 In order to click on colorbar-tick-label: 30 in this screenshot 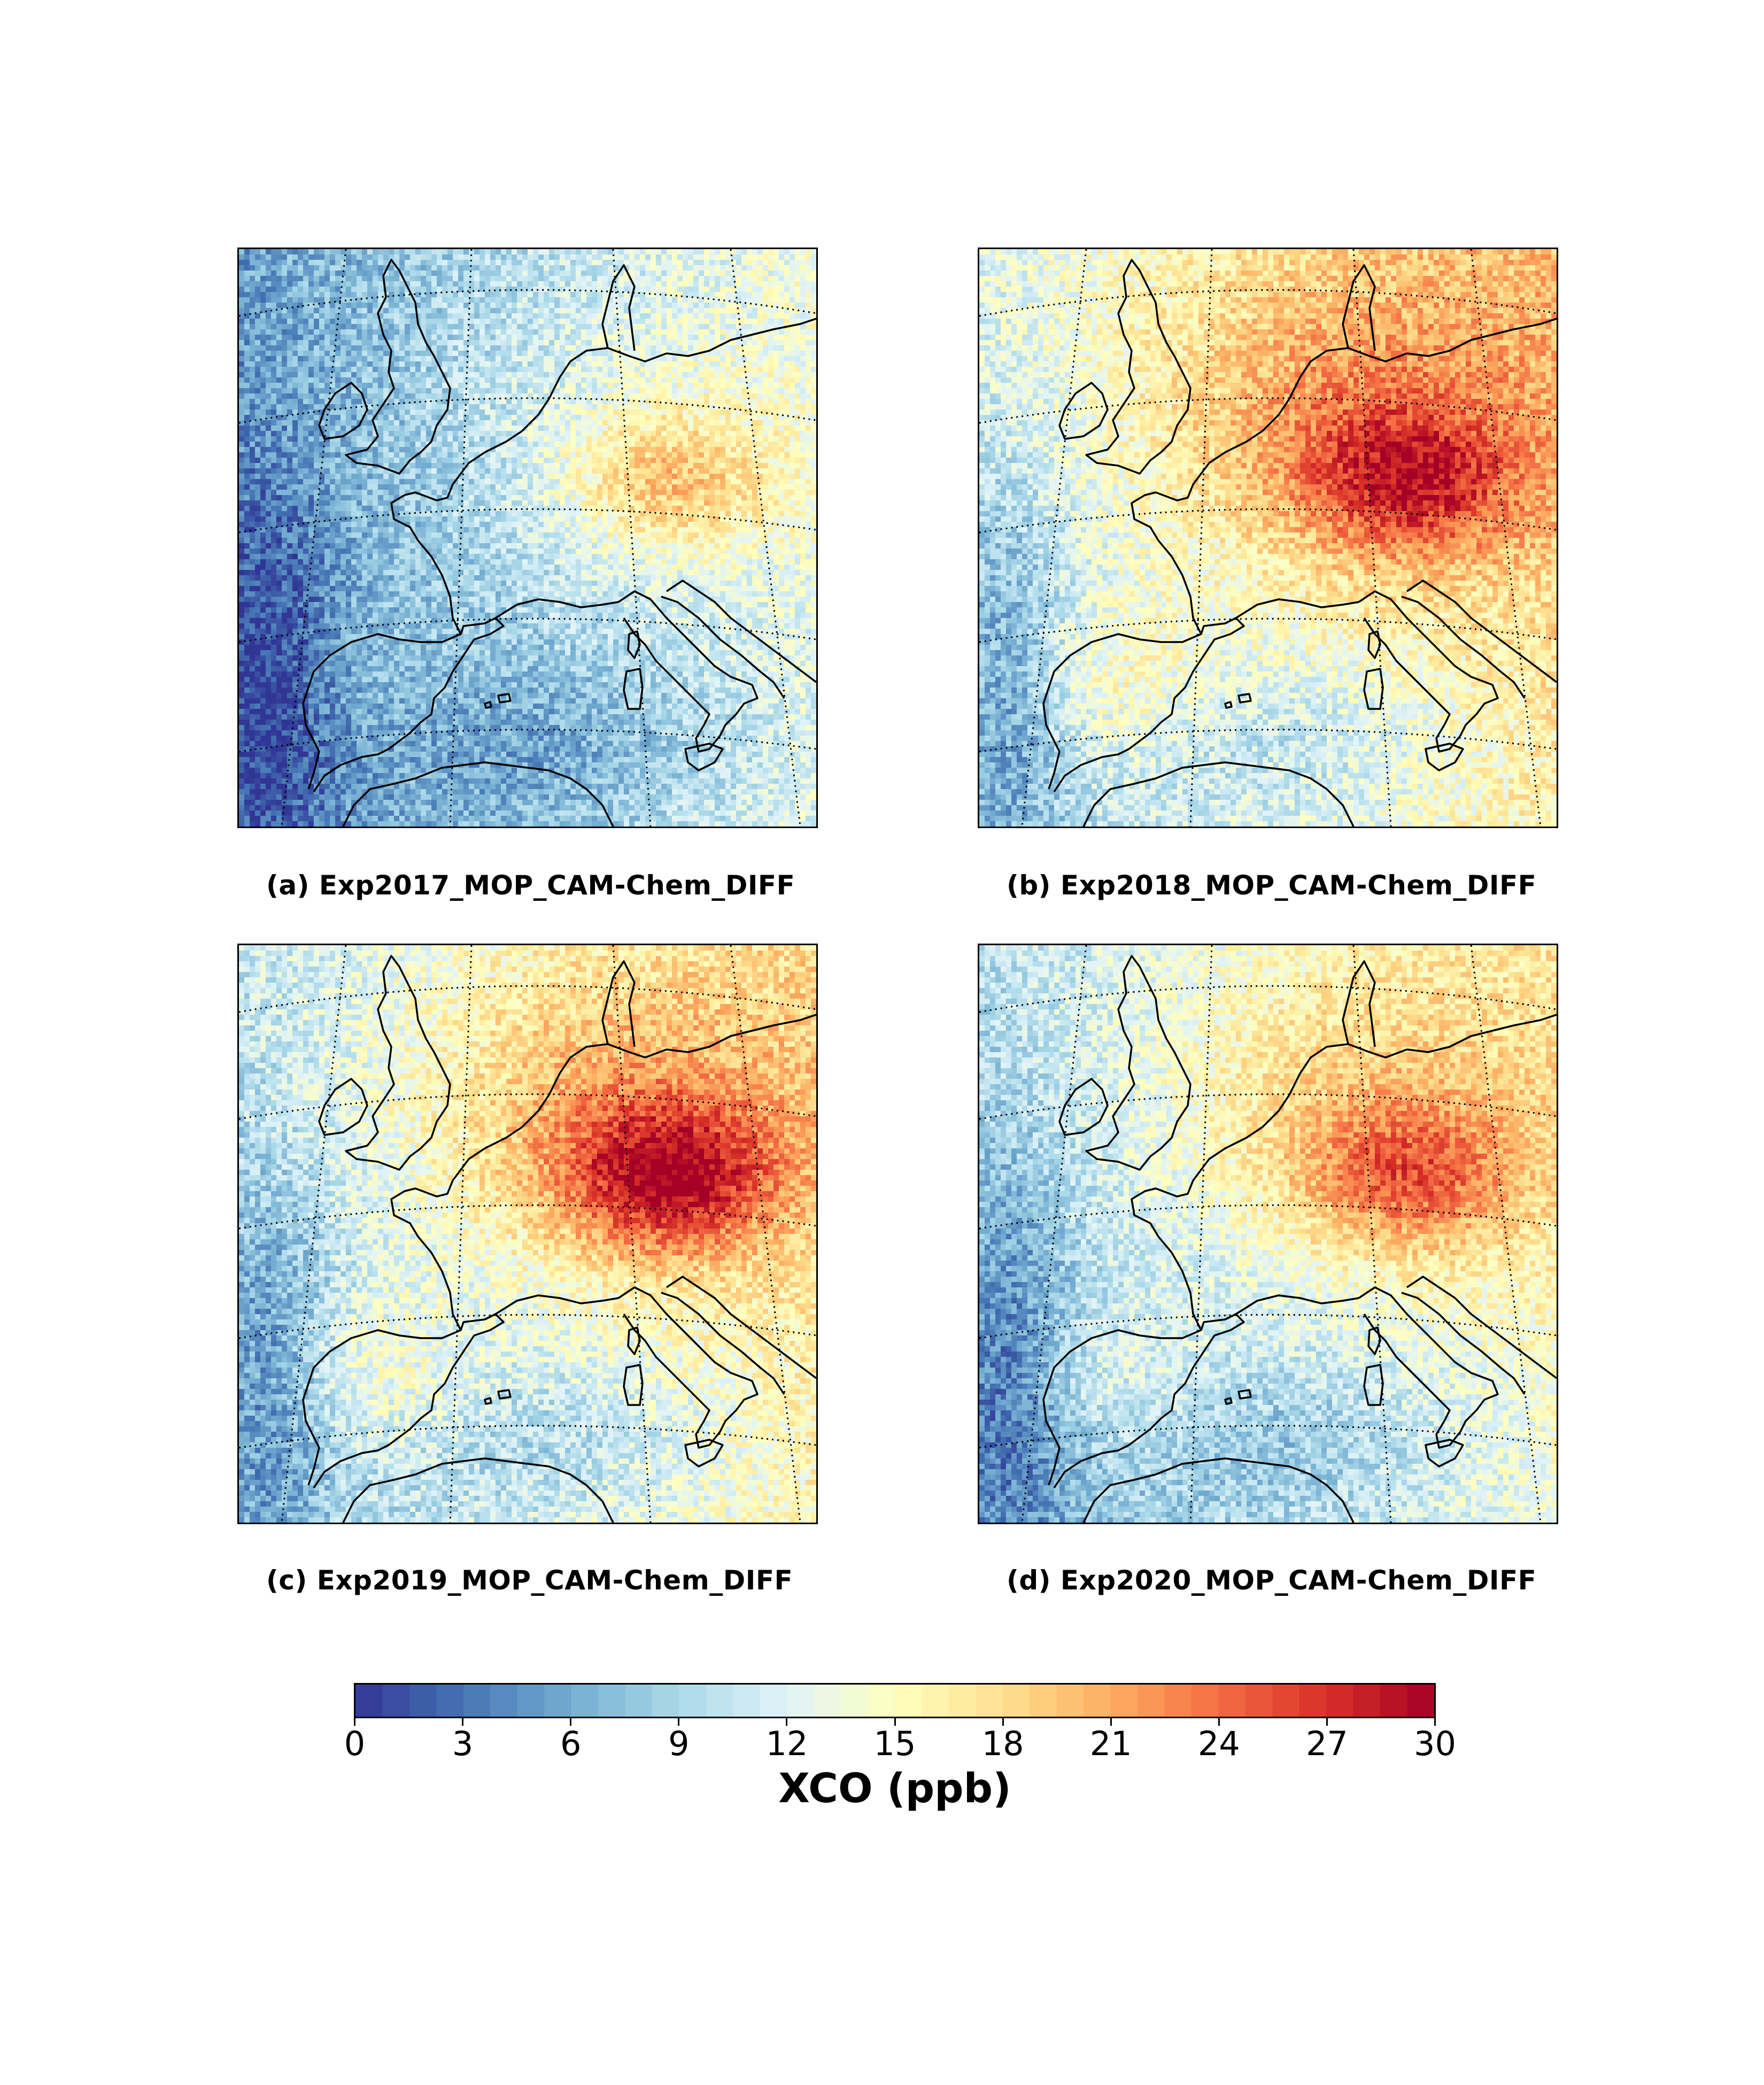, I will do `click(1435, 1743)`.